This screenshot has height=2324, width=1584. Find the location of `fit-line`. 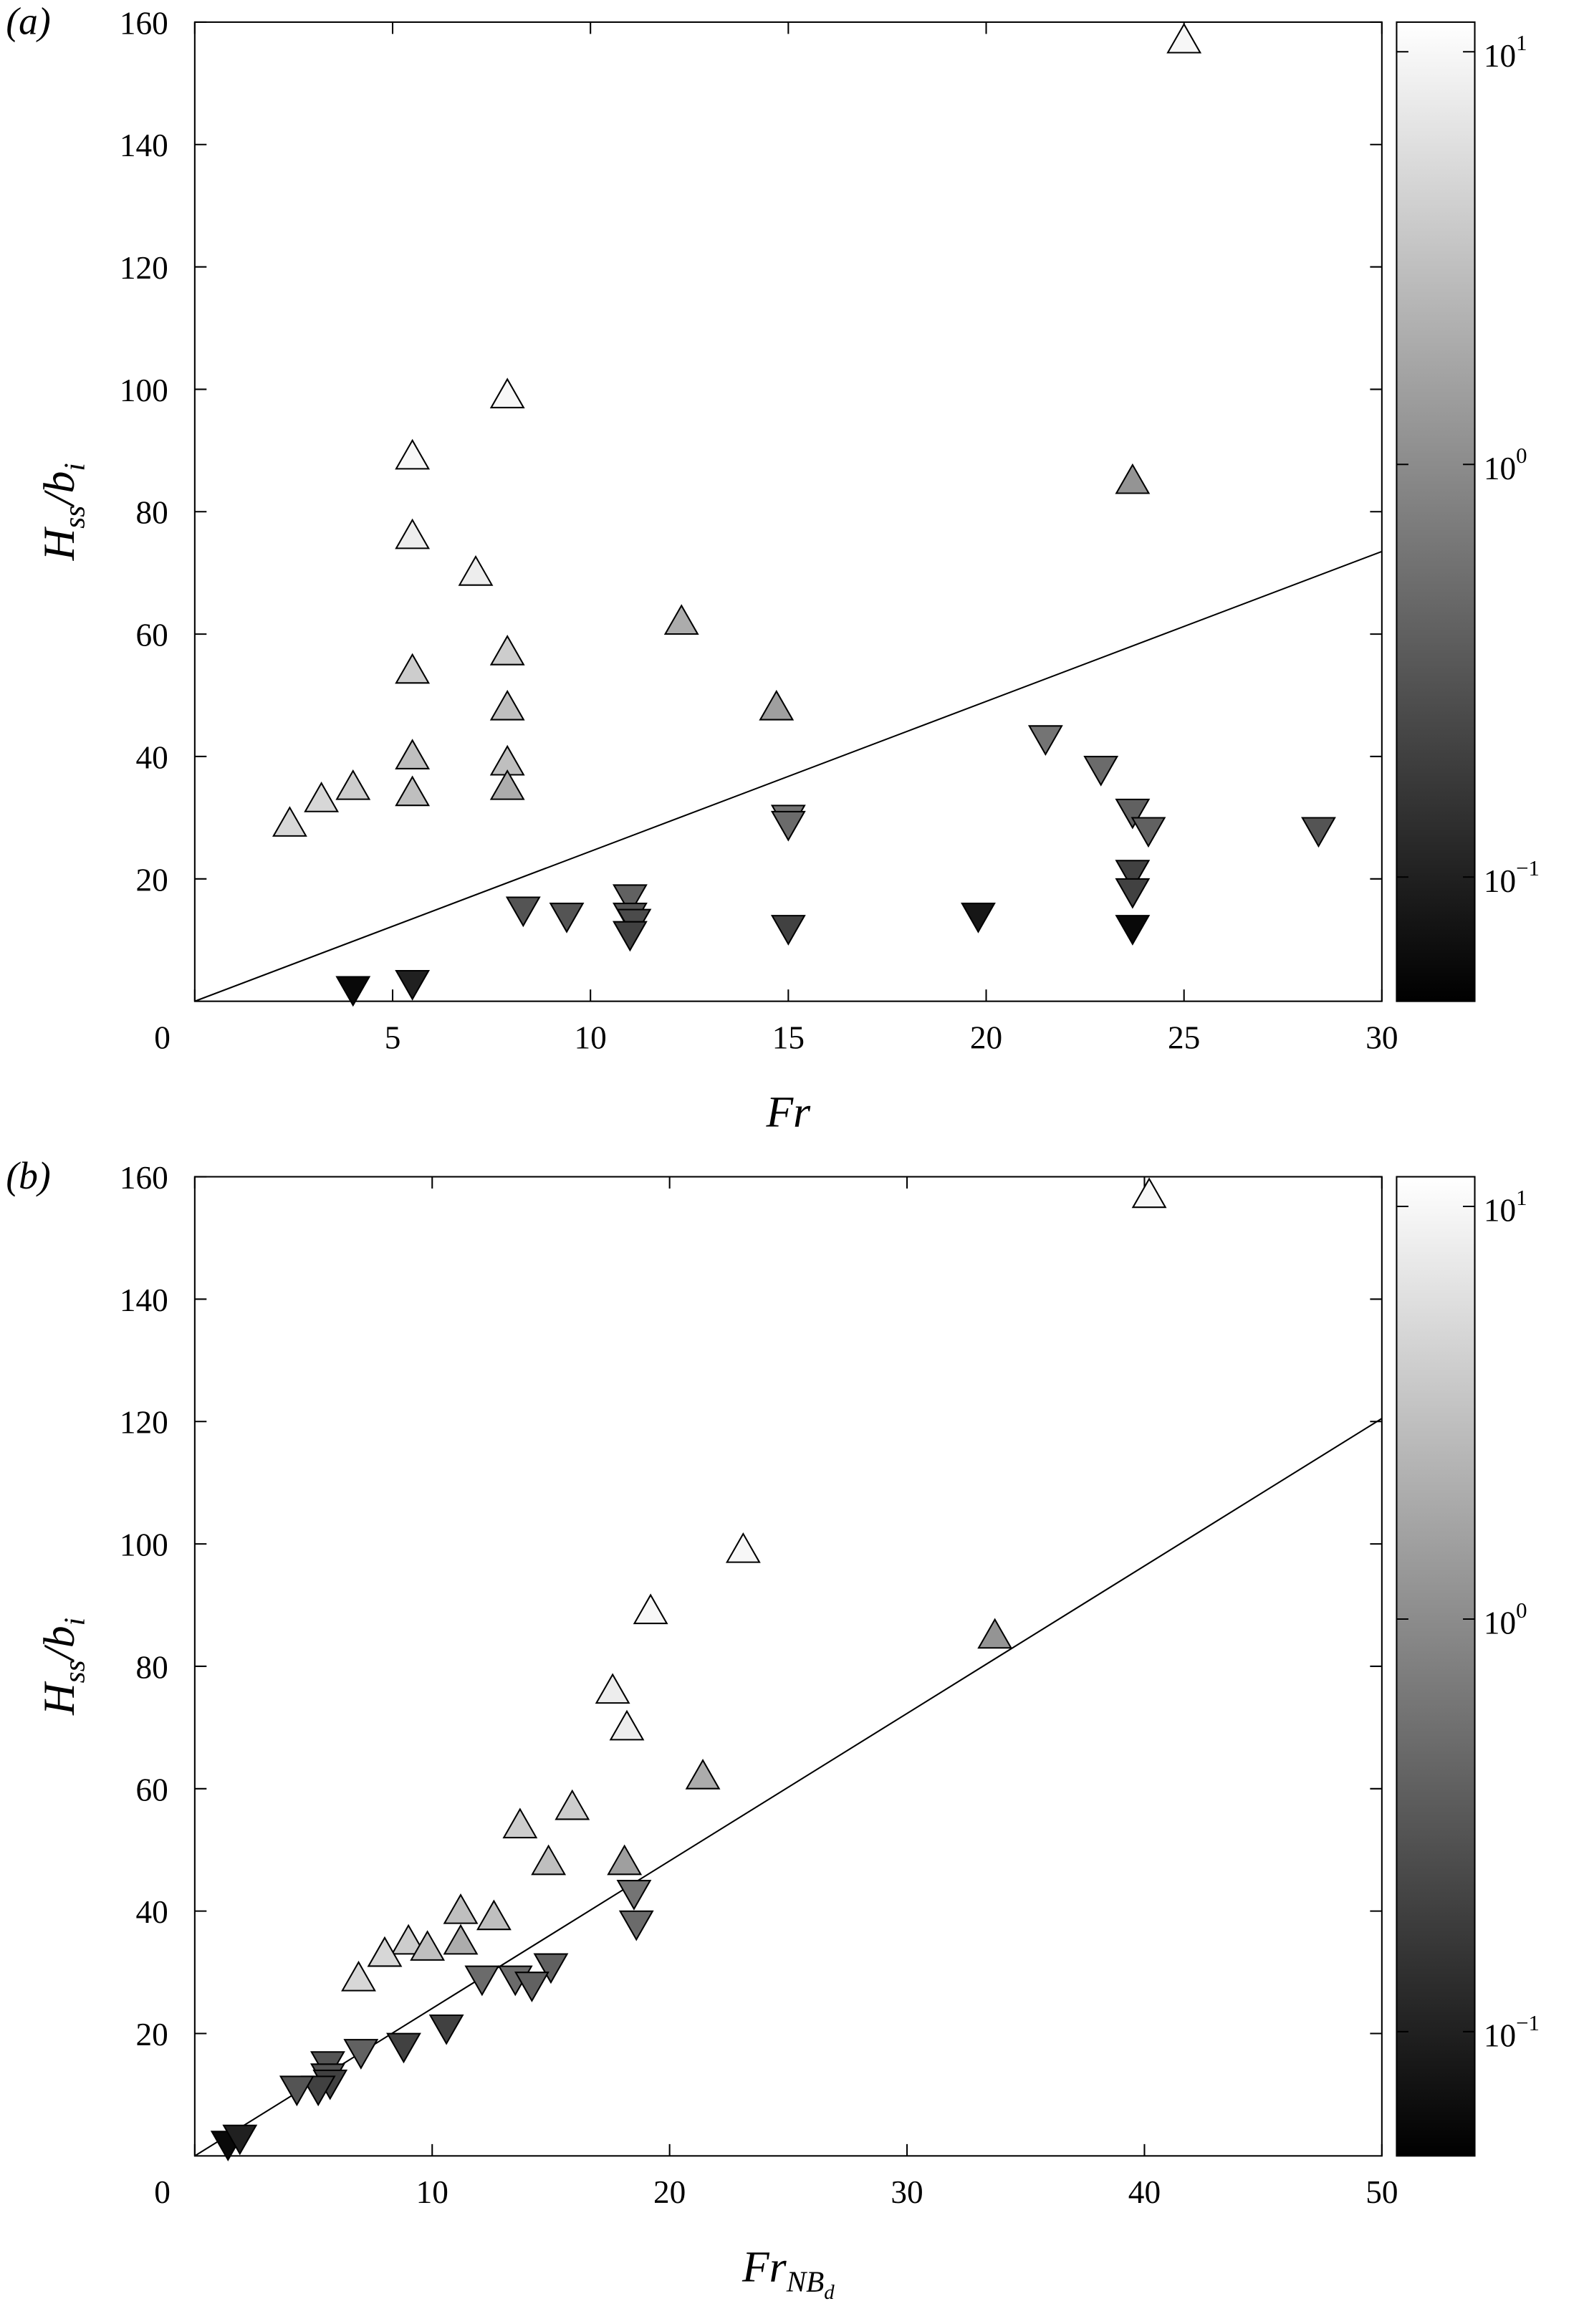

fit-line is located at coordinates (788, 776).